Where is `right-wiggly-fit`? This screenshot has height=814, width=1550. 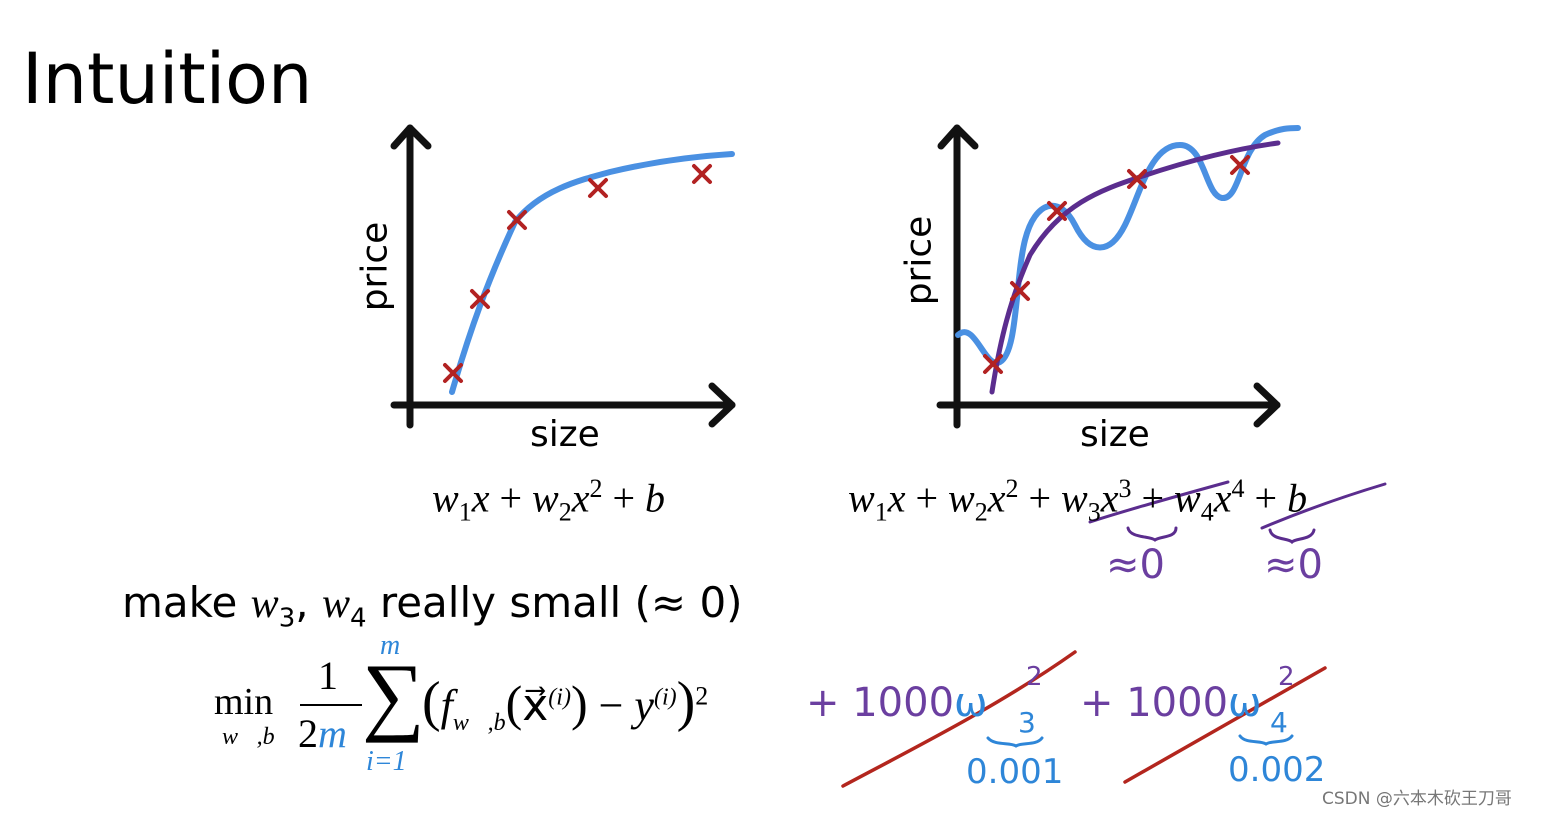
right-wiggly-fit is located at coordinates (1128, 245).